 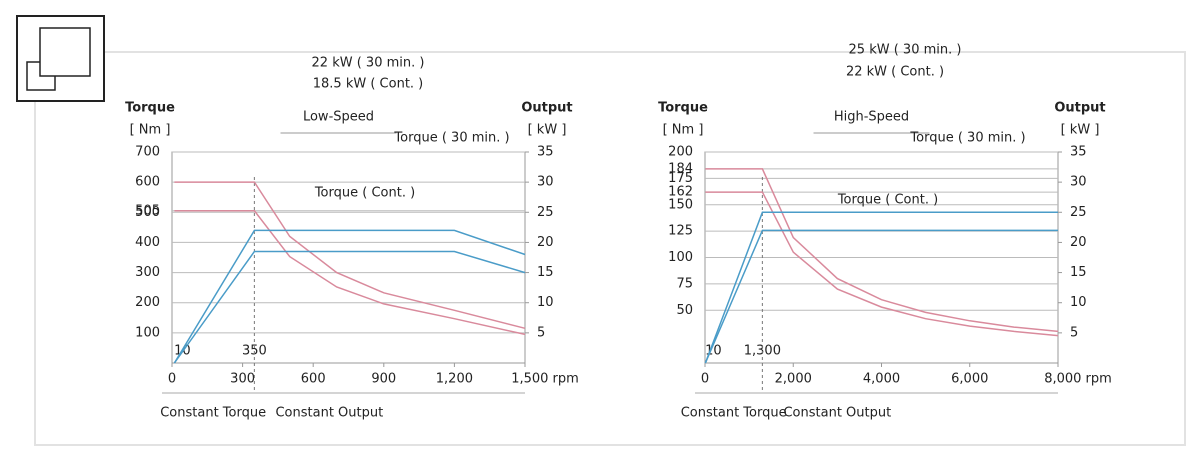 I want to click on y-tick-label: 300, so click(x=147, y=272).